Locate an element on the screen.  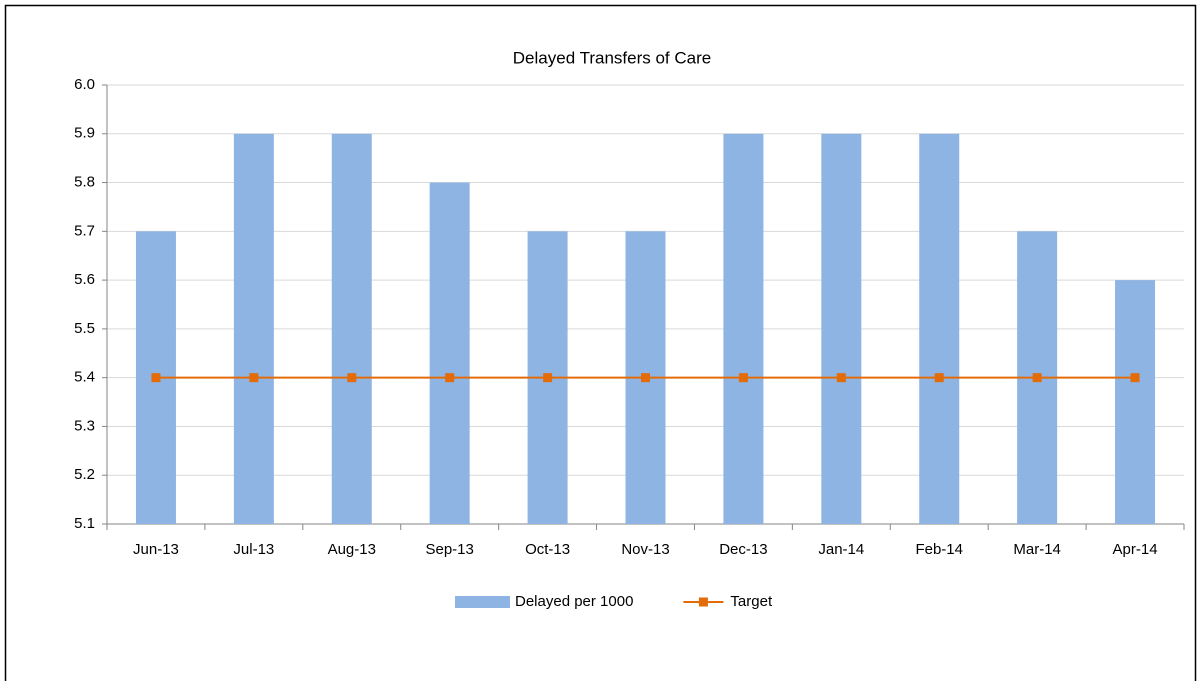
x-tick-label: Dec-13 is located at coordinates (743, 549).